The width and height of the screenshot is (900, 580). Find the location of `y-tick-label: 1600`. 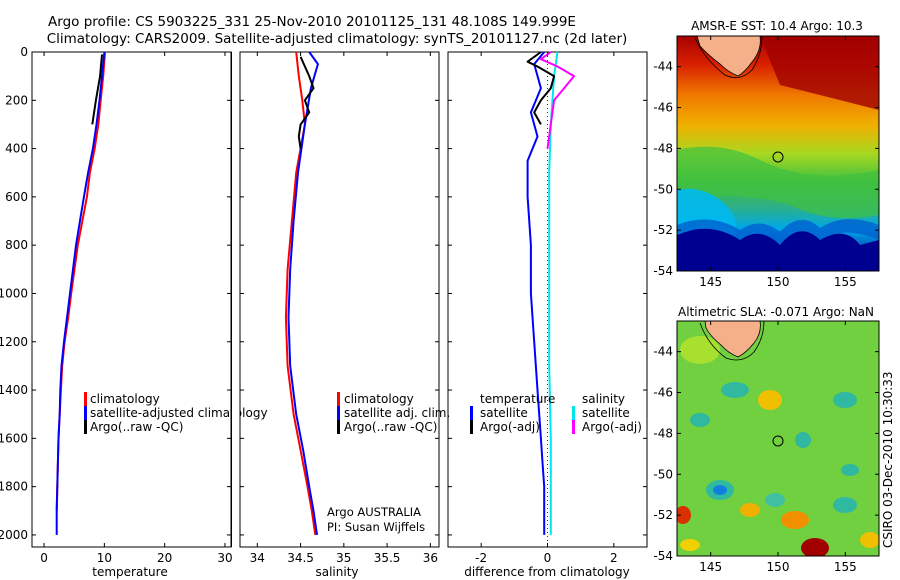

y-tick-label: 1600 is located at coordinates (14, 438).